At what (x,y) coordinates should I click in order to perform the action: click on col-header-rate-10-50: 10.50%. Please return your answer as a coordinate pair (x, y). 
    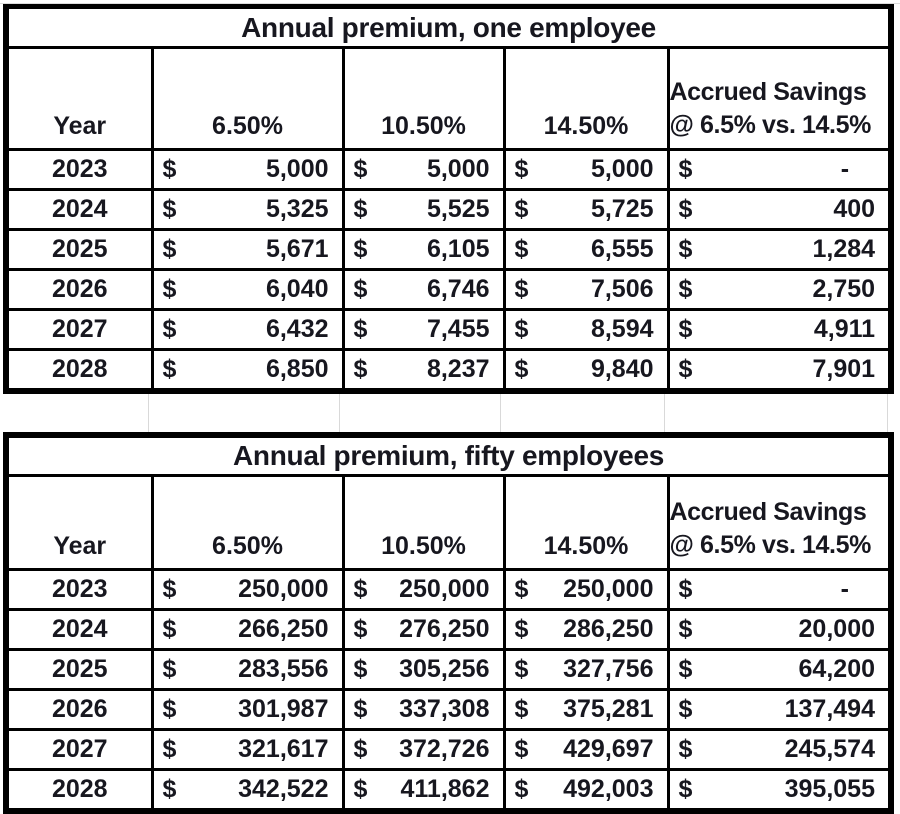
    Looking at the image, I should click on (423, 522).